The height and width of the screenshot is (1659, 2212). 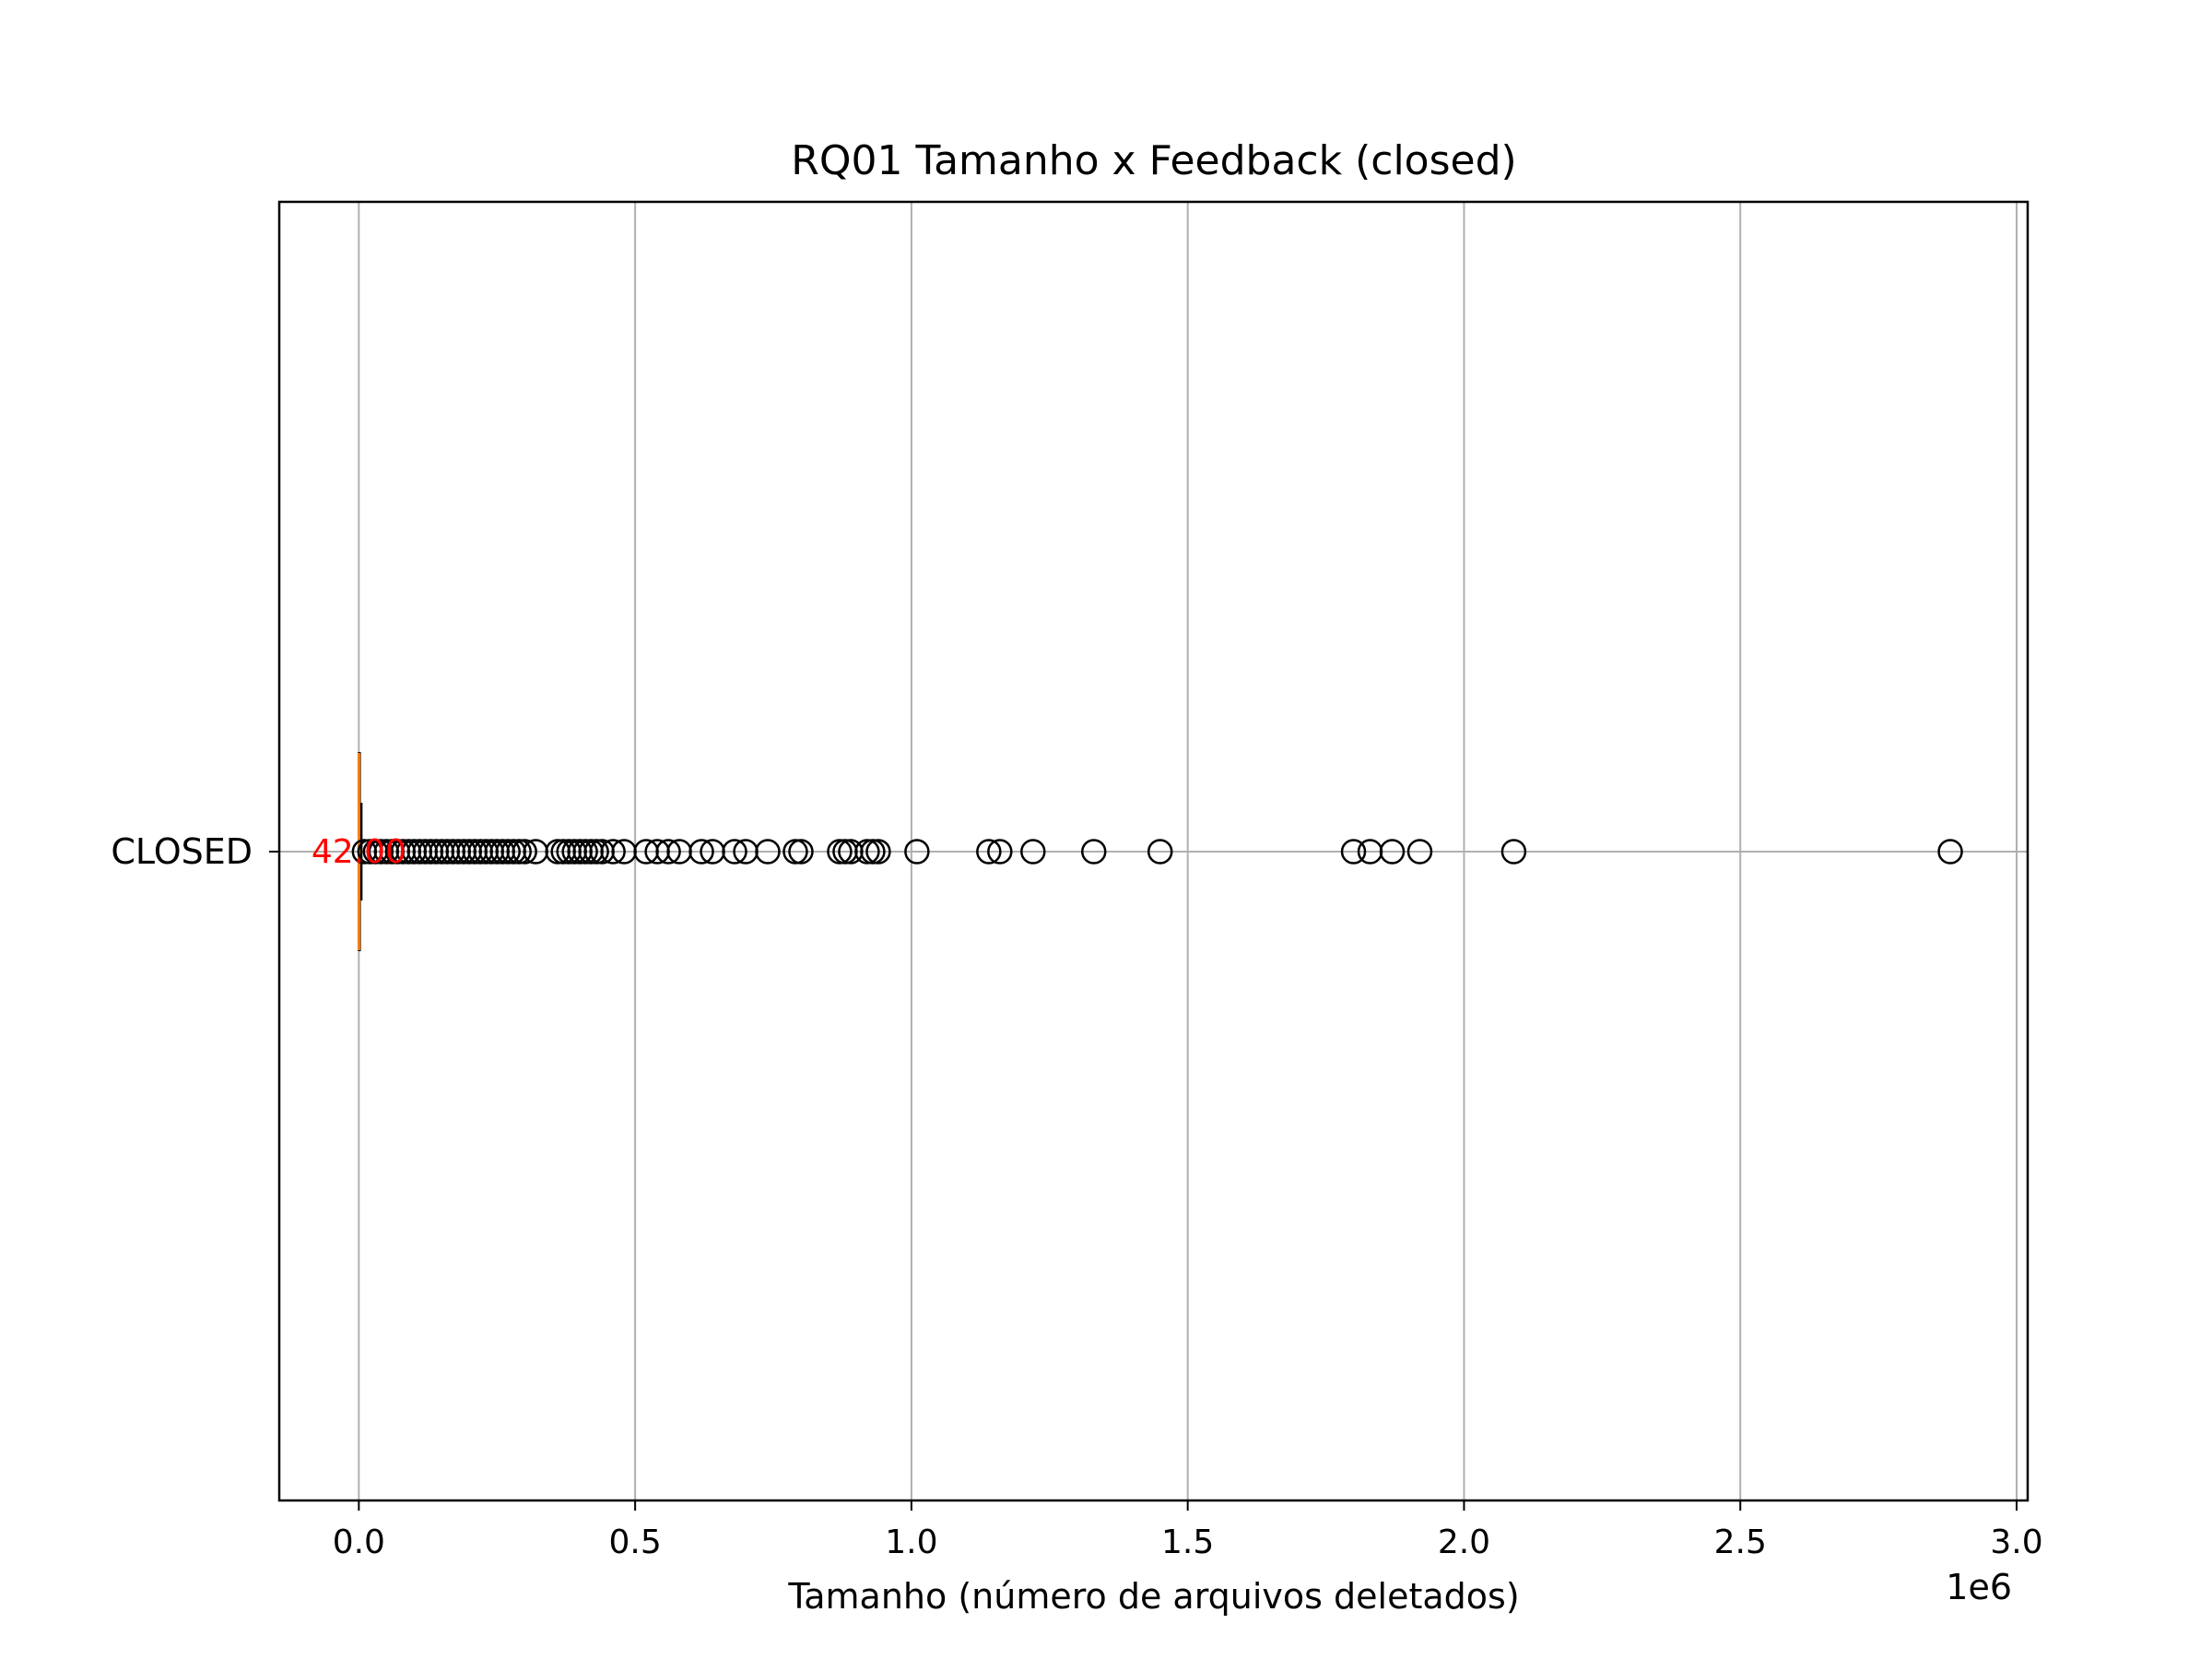 I want to click on y-axis-ticks: CLOSED, so click(x=195, y=851).